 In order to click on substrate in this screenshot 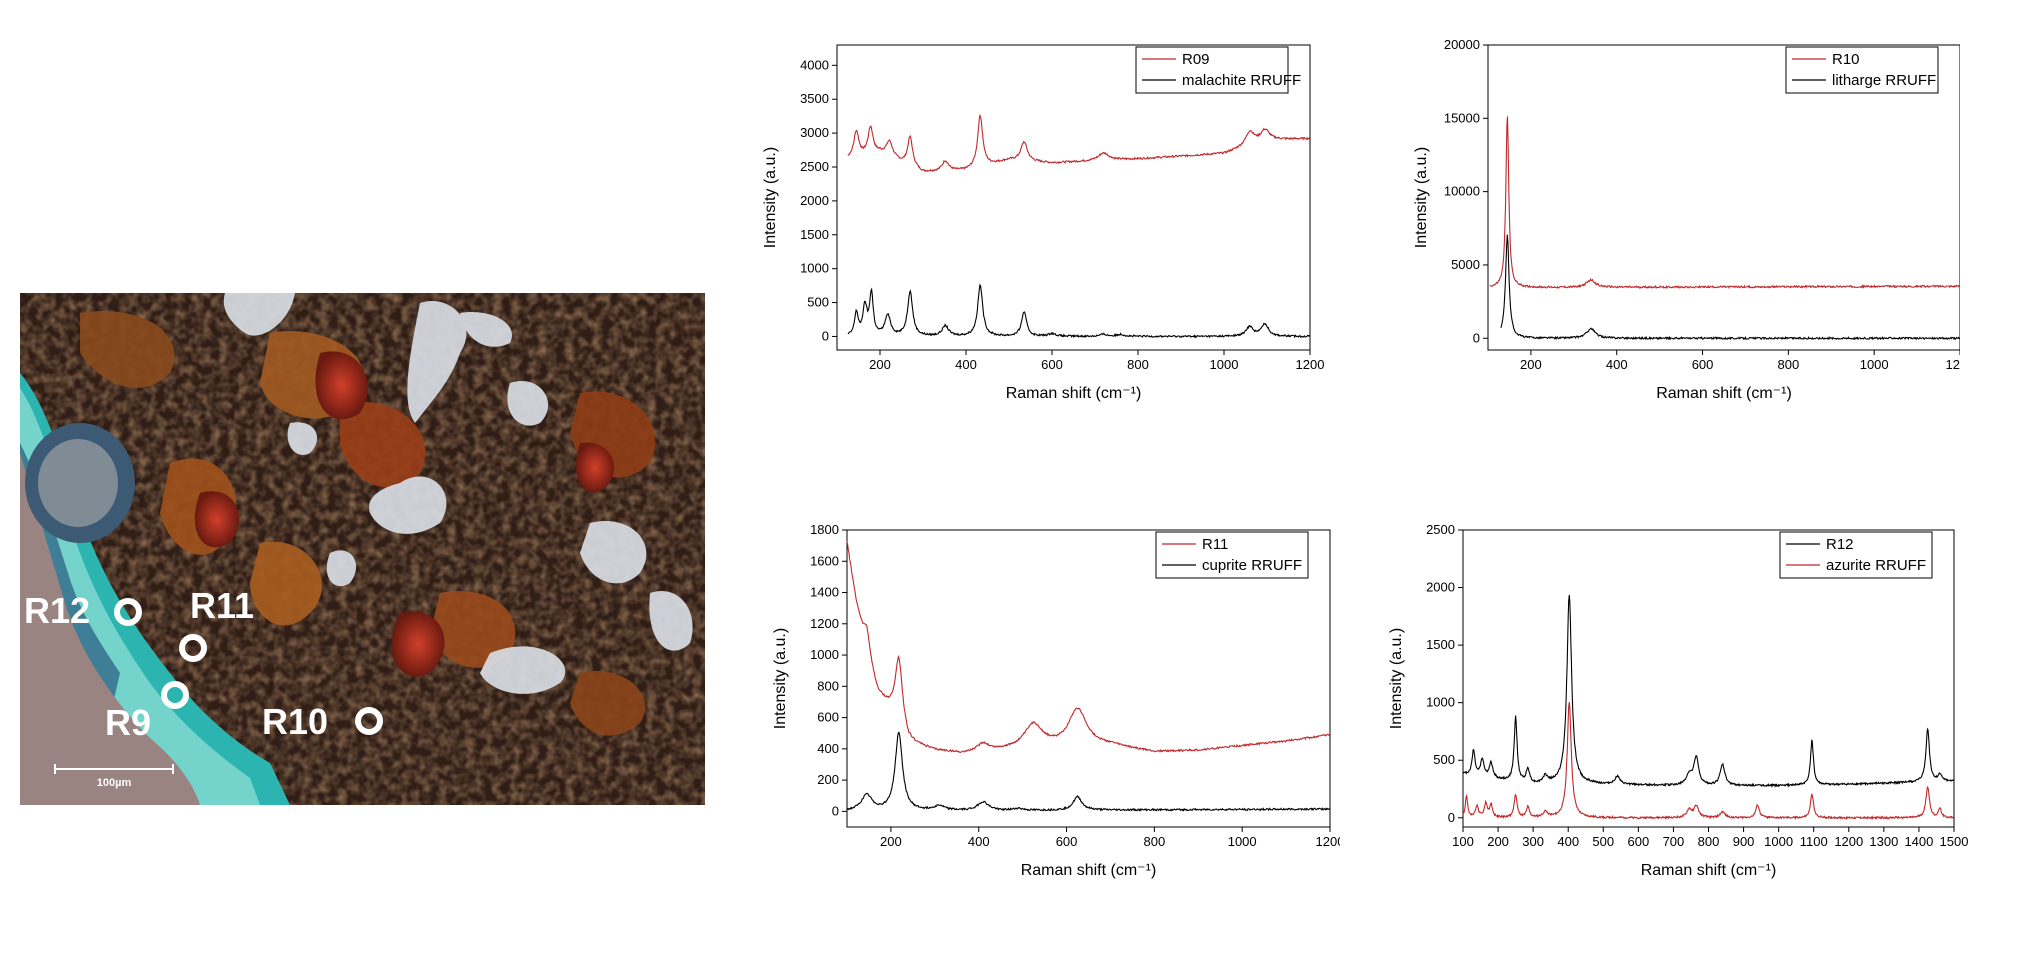, I will do `click(110, 629)`.